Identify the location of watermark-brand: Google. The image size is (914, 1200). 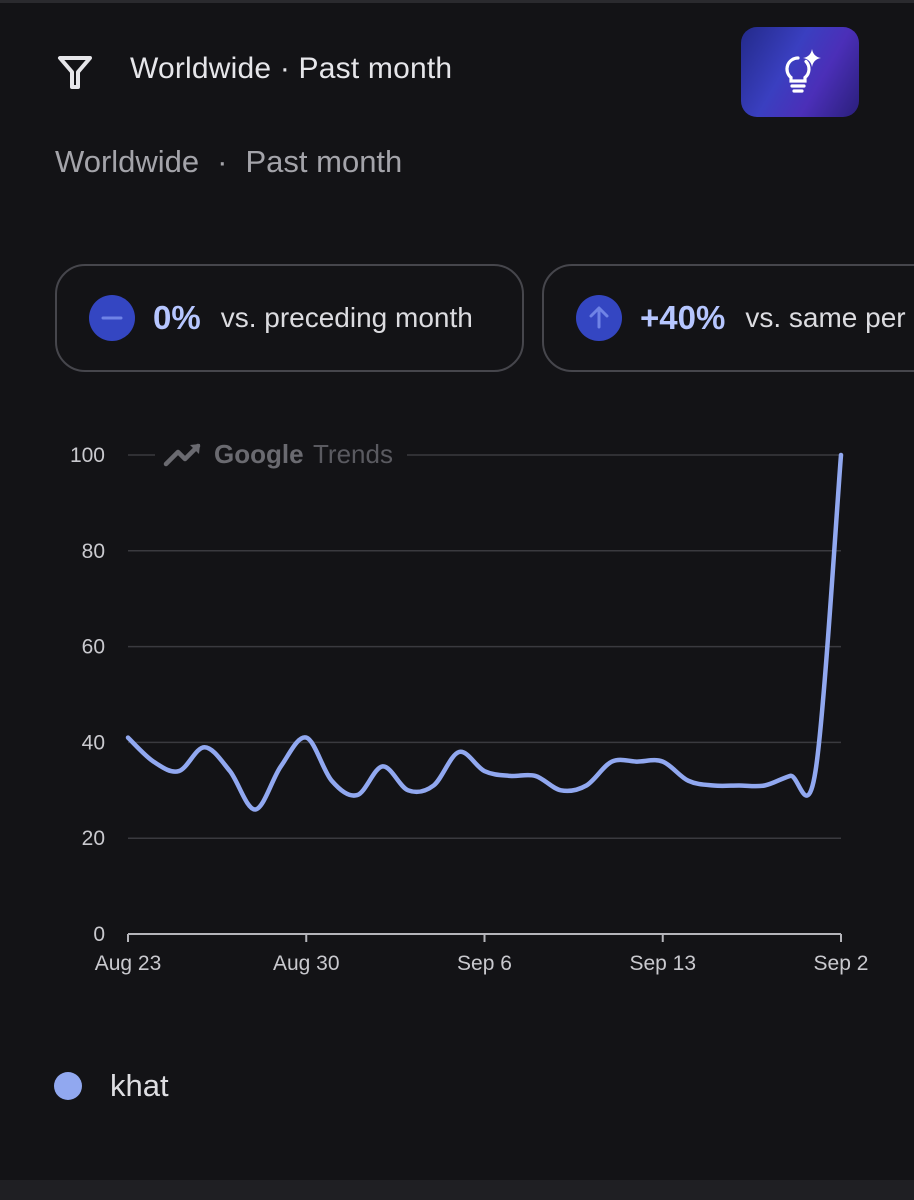
(259, 454).